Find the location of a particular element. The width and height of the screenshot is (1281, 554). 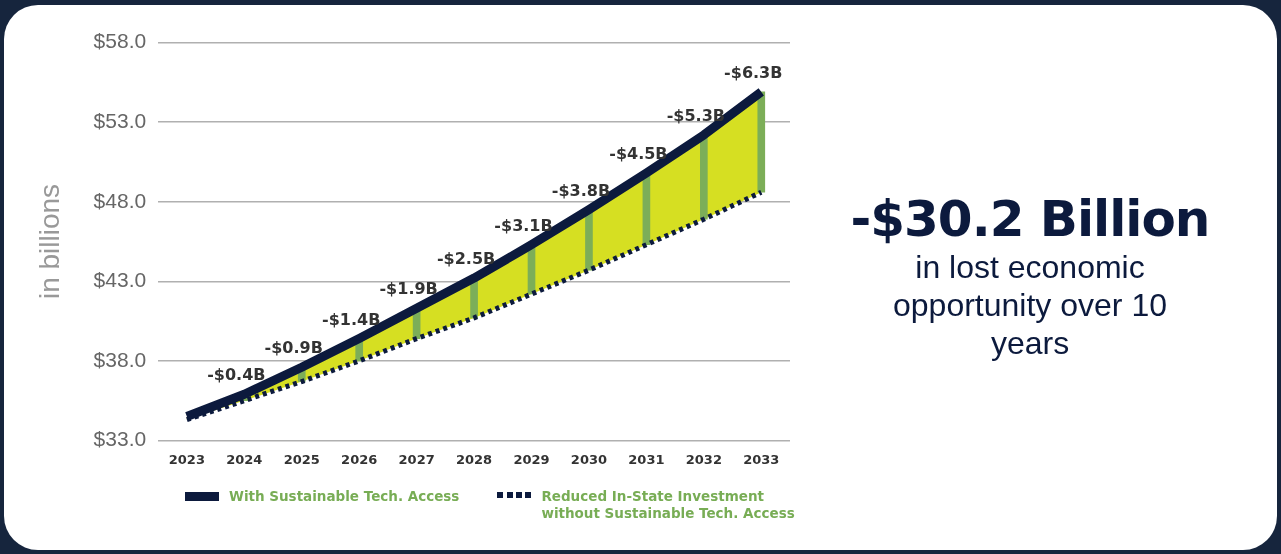

x-tick-label: 2024 is located at coordinates (244, 459).